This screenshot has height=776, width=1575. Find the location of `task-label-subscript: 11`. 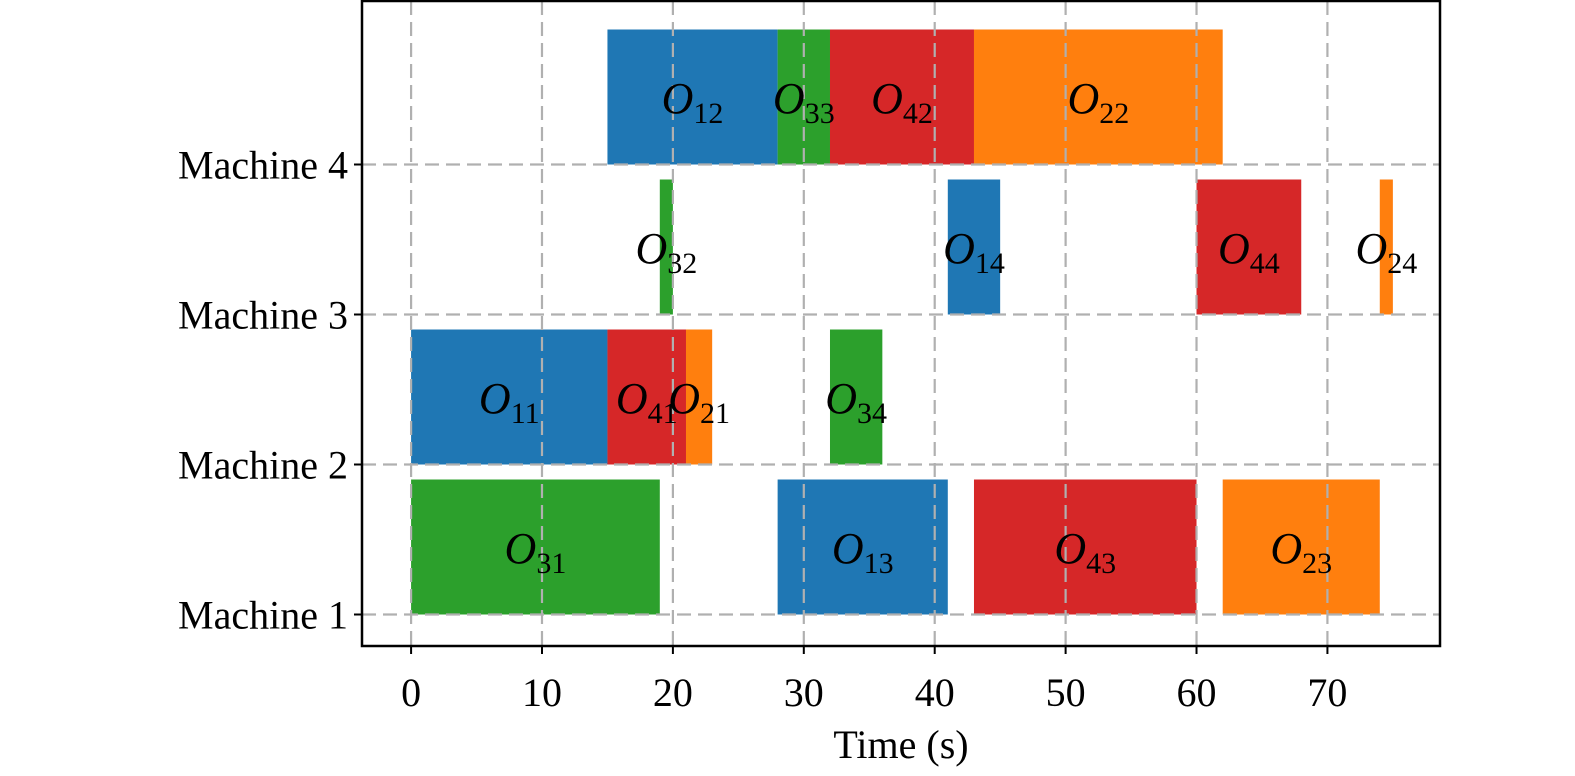

task-label-subscript: 11 is located at coordinates (525, 413).